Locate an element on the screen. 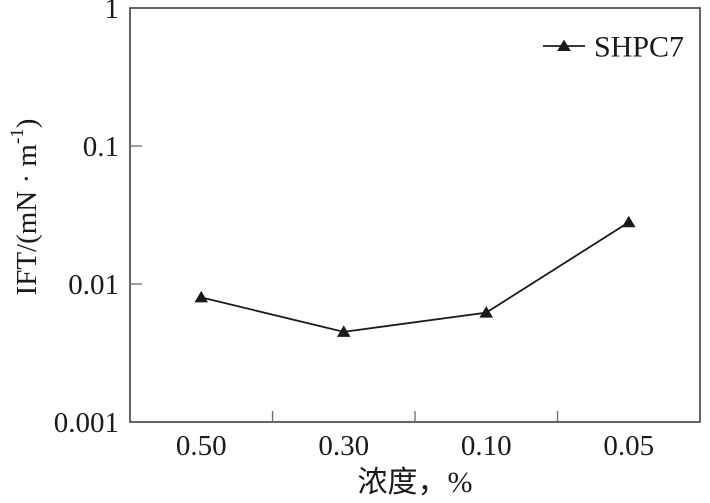 This screenshot has height=503, width=710. x-tick-label: 0.10 is located at coordinates (486, 446).